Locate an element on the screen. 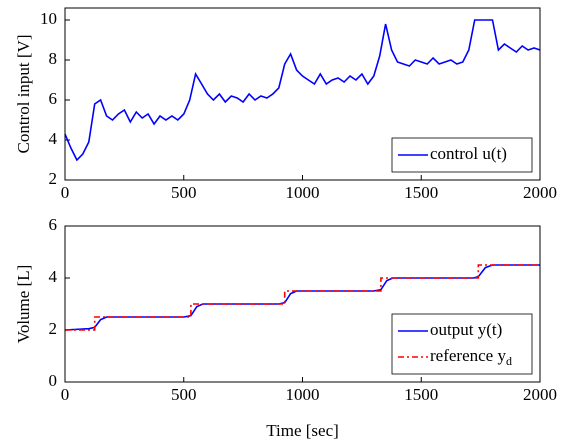 Image resolution: width=570 pixels, height=448 pixels. legend-label: control u(t) is located at coordinates (468, 153).